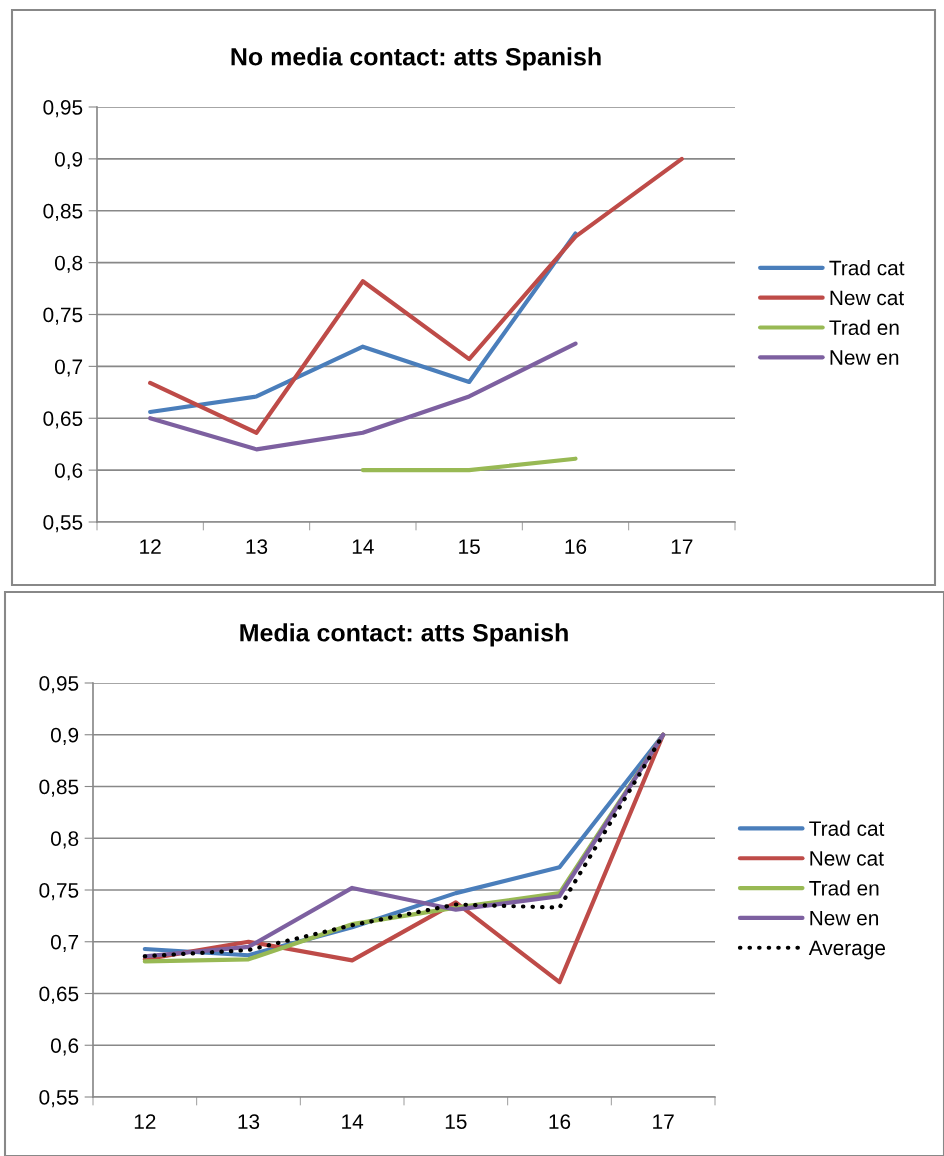  I want to click on chart-title: Media contact: atts Spanish, so click(404, 635).